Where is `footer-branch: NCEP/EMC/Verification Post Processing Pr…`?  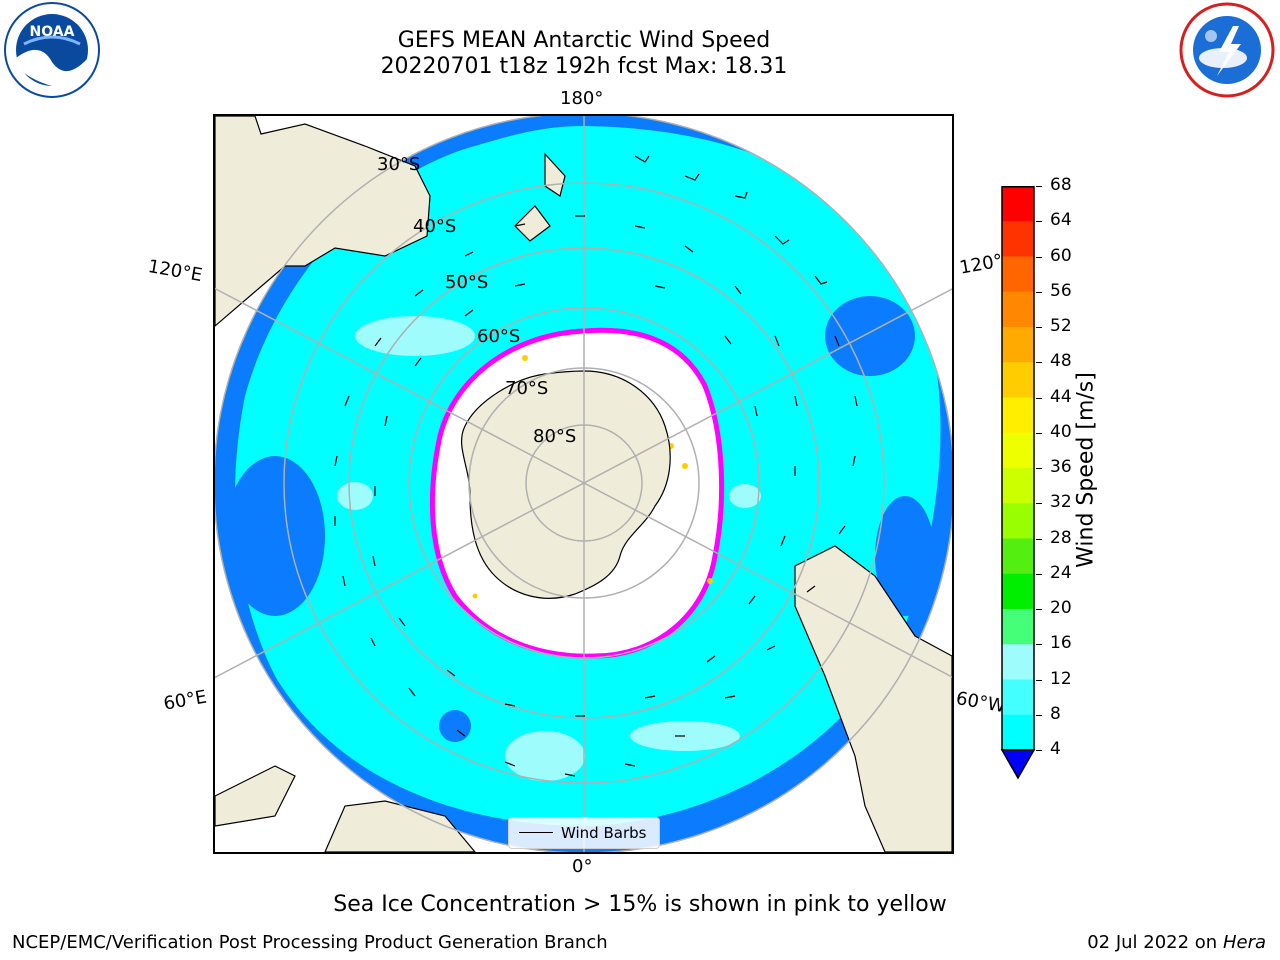
footer-branch: NCEP/EMC/Verification Post Processing Pr… is located at coordinates (310, 942).